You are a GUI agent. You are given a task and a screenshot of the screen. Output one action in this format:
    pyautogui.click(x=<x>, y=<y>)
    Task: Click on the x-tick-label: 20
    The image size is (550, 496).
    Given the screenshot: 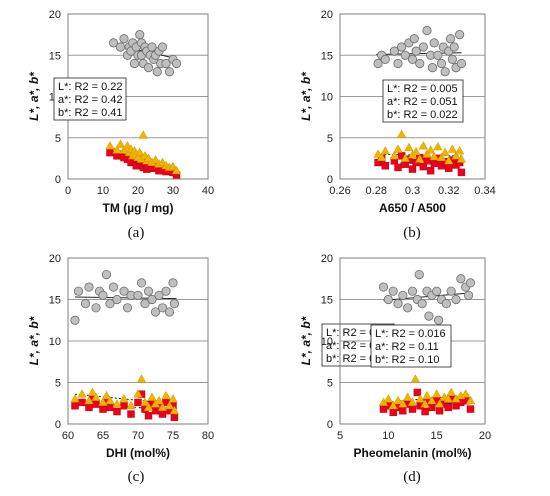 What is the action you would take?
    pyautogui.click(x=485, y=436)
    